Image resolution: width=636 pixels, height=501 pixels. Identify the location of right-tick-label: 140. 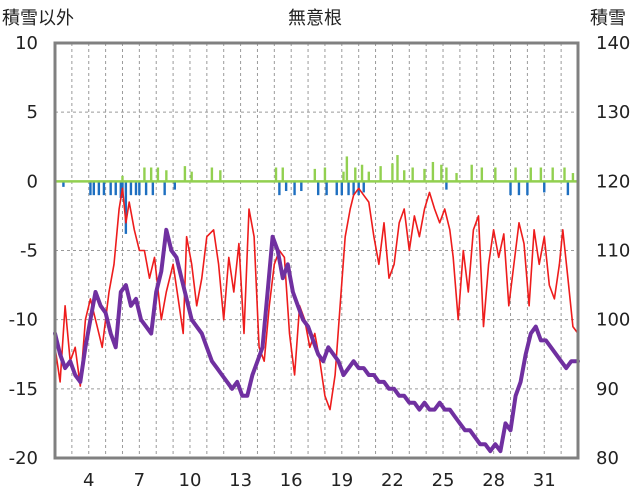
(613, 43).